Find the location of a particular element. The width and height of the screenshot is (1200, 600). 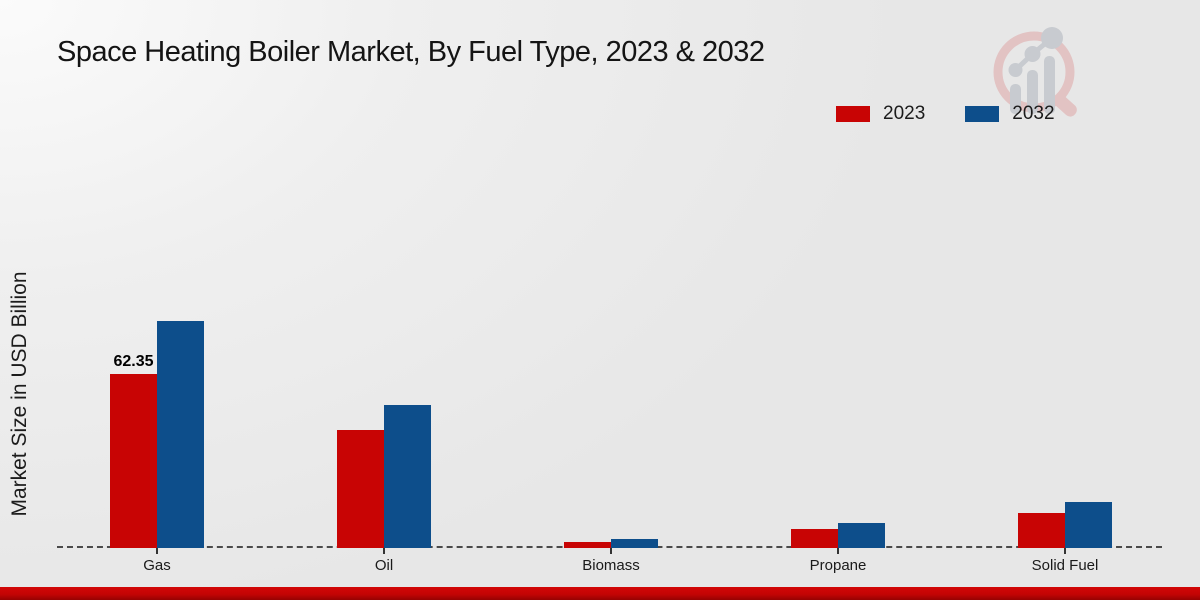

bar-2032-solid-fuel is located at coordinates (1088, 525).